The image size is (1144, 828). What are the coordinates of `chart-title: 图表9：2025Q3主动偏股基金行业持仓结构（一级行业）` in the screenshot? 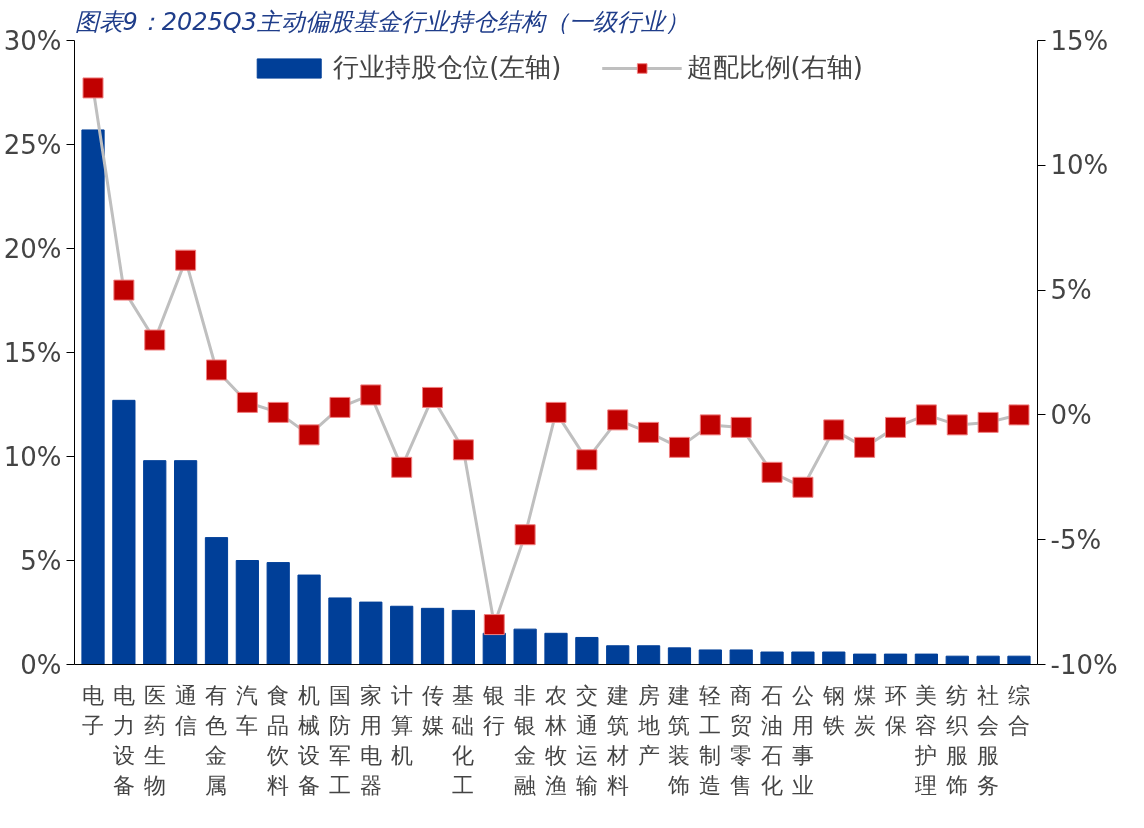 It's located at (382, 21).